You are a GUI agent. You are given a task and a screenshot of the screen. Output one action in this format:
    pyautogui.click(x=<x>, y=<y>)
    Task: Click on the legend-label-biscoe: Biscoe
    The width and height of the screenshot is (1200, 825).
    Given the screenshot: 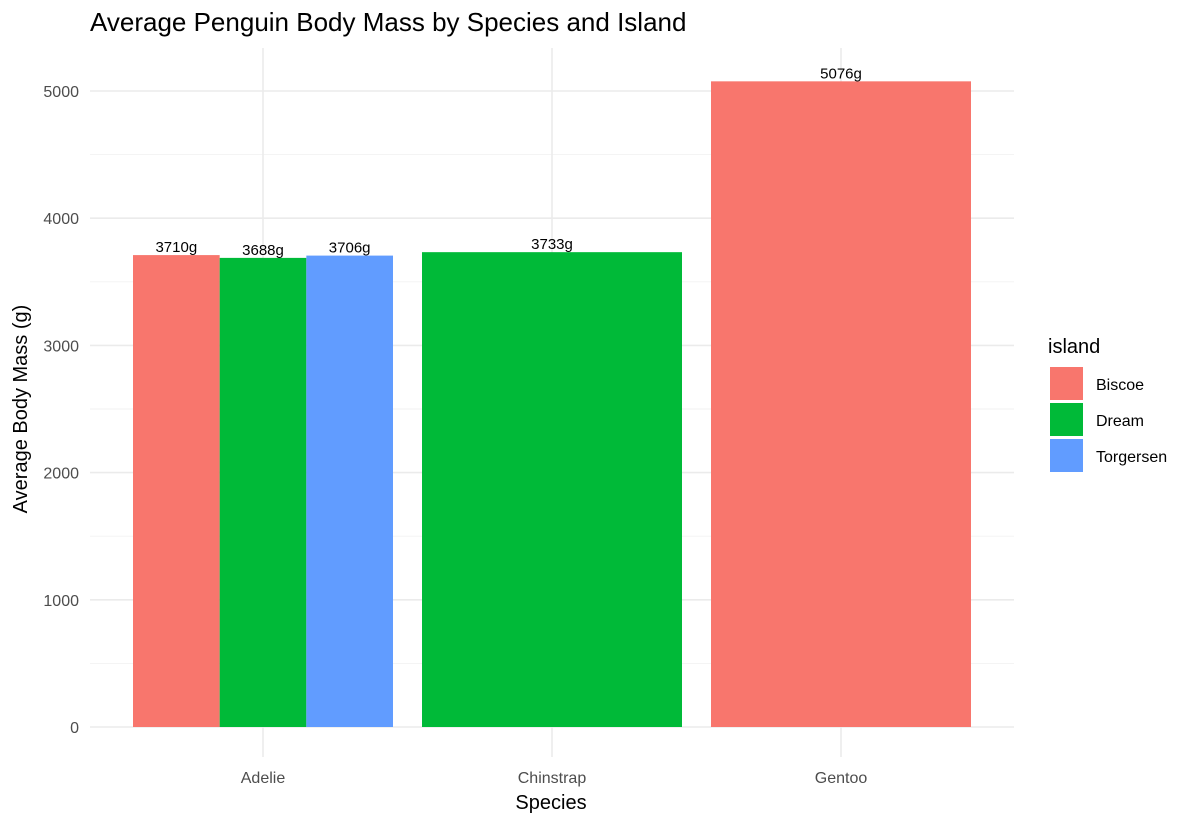 What is the action you would take?
    pyautogui.click(x=1120, y=385)
    